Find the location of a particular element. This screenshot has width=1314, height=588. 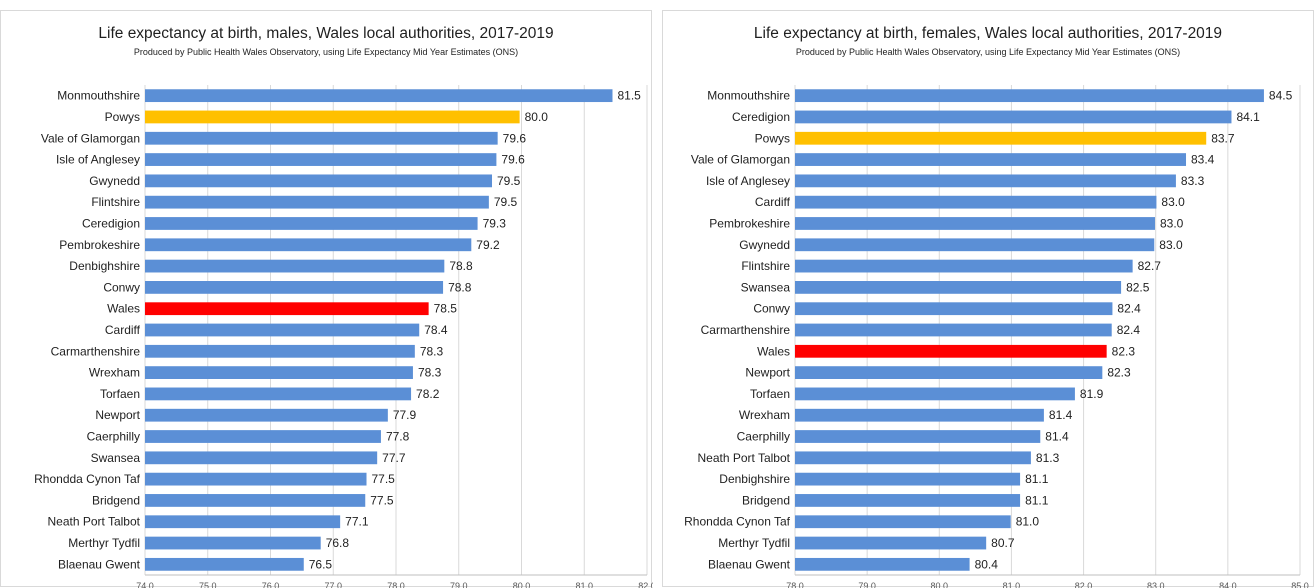

value-label: 79.6 is located at coordinates (513, 160).